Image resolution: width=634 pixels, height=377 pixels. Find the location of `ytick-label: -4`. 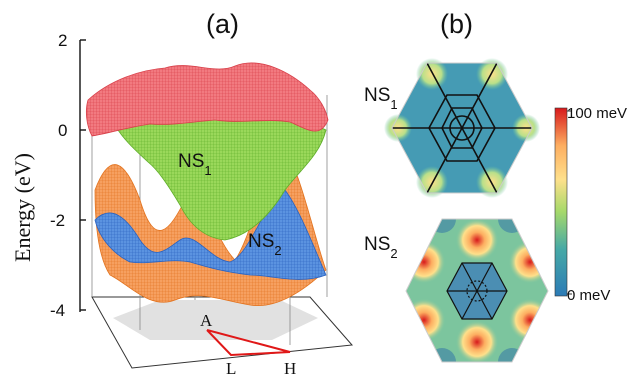

ytick-label: -4 is located at coordinates (57, 310).